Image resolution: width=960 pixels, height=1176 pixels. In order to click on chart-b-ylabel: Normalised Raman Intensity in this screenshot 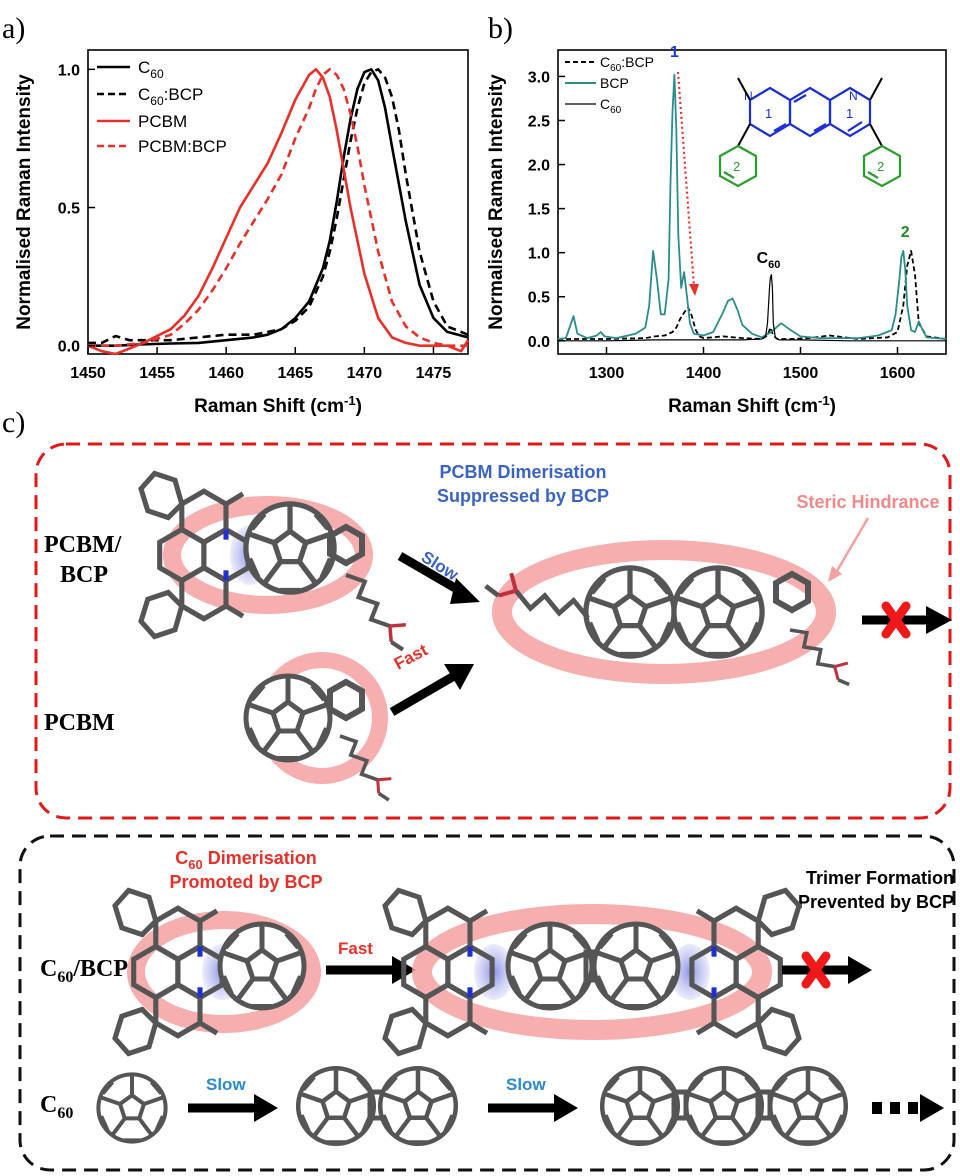, I will do `click(496, 202)`.